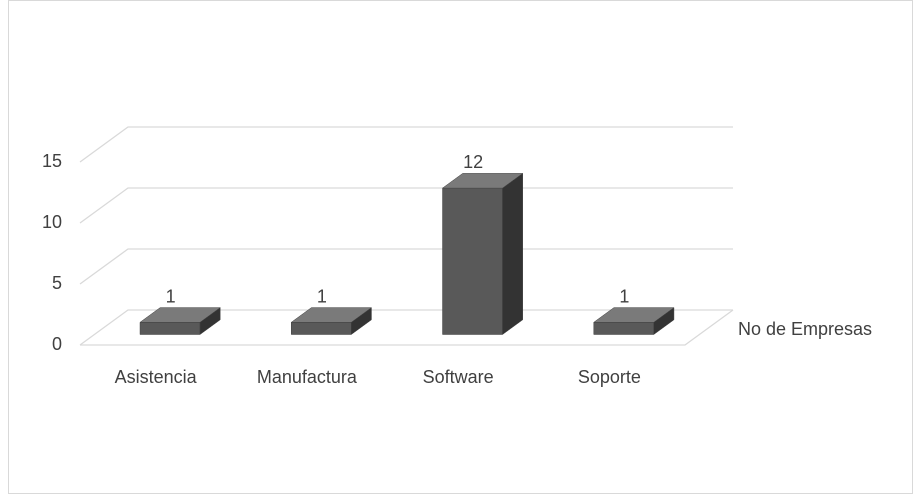  Describe the element at coordinates (458, 377) in the screenshot. I see `x-tick-label: Software` at that location.